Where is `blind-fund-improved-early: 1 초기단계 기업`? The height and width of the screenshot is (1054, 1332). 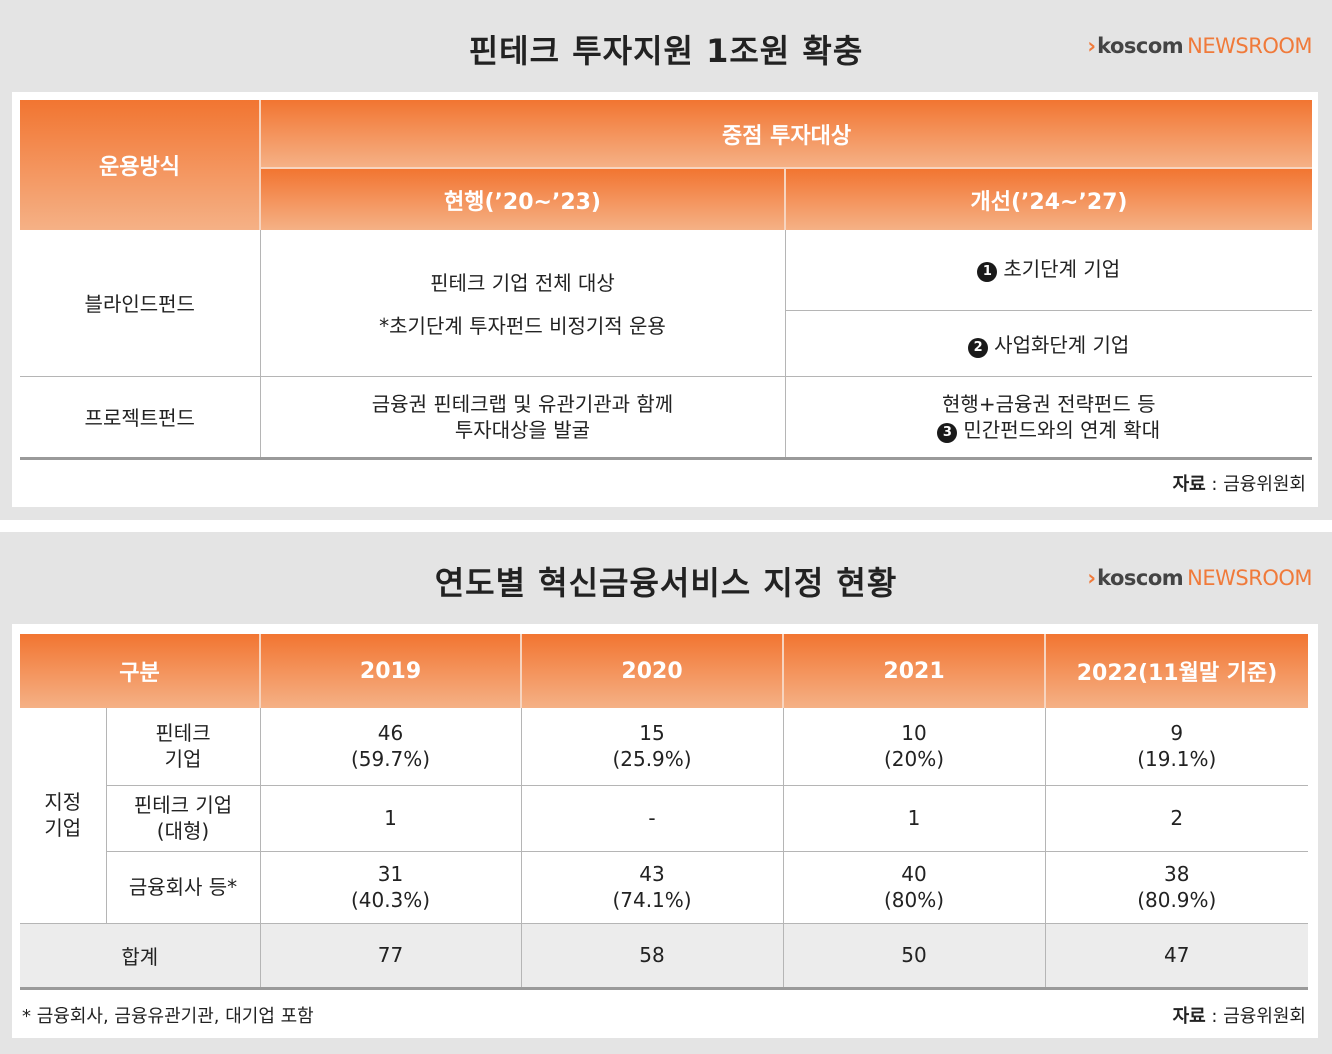
blind-fund-improved-early: 1 초기단계 기업 is located at coordinates (1049, 270).